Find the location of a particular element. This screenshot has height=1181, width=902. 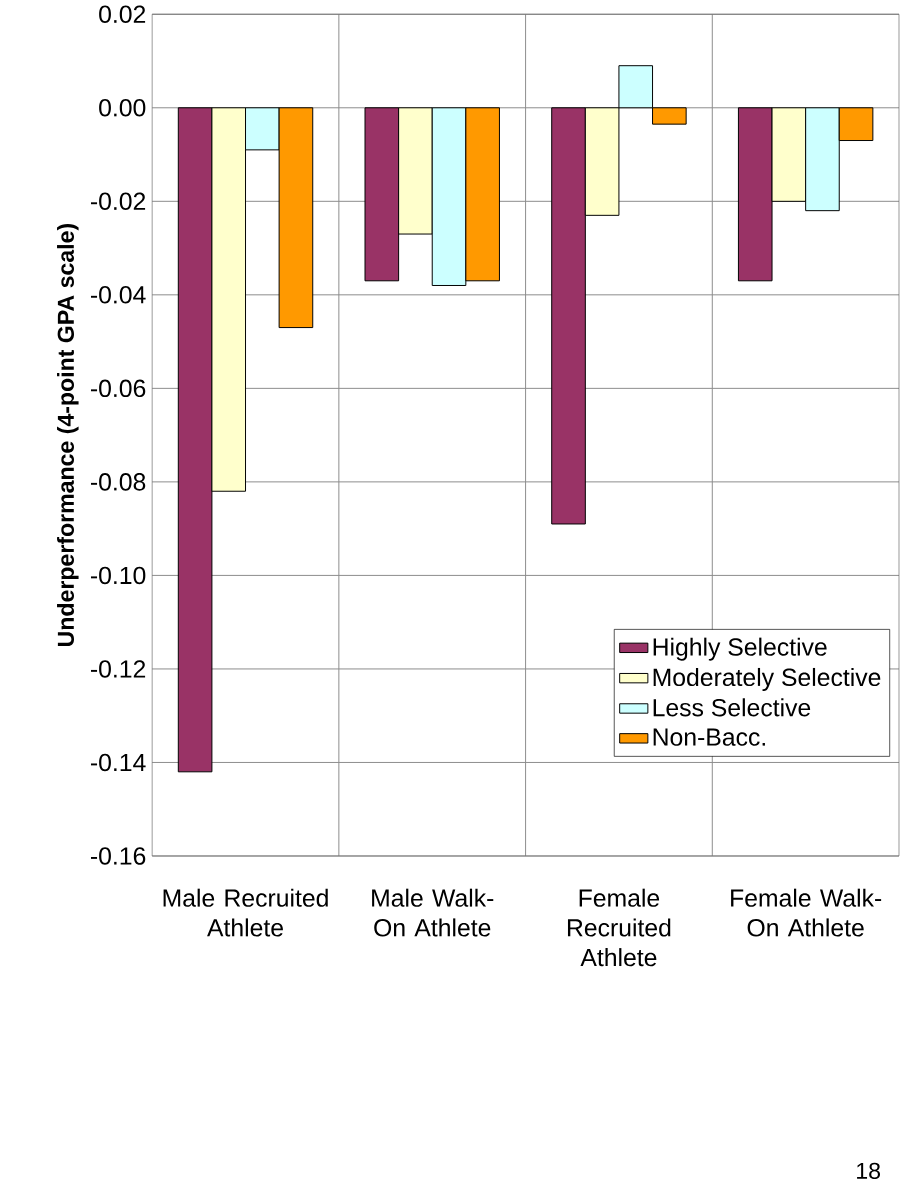

y-tick-label: -0.08 is located at coordinates (118, 482).